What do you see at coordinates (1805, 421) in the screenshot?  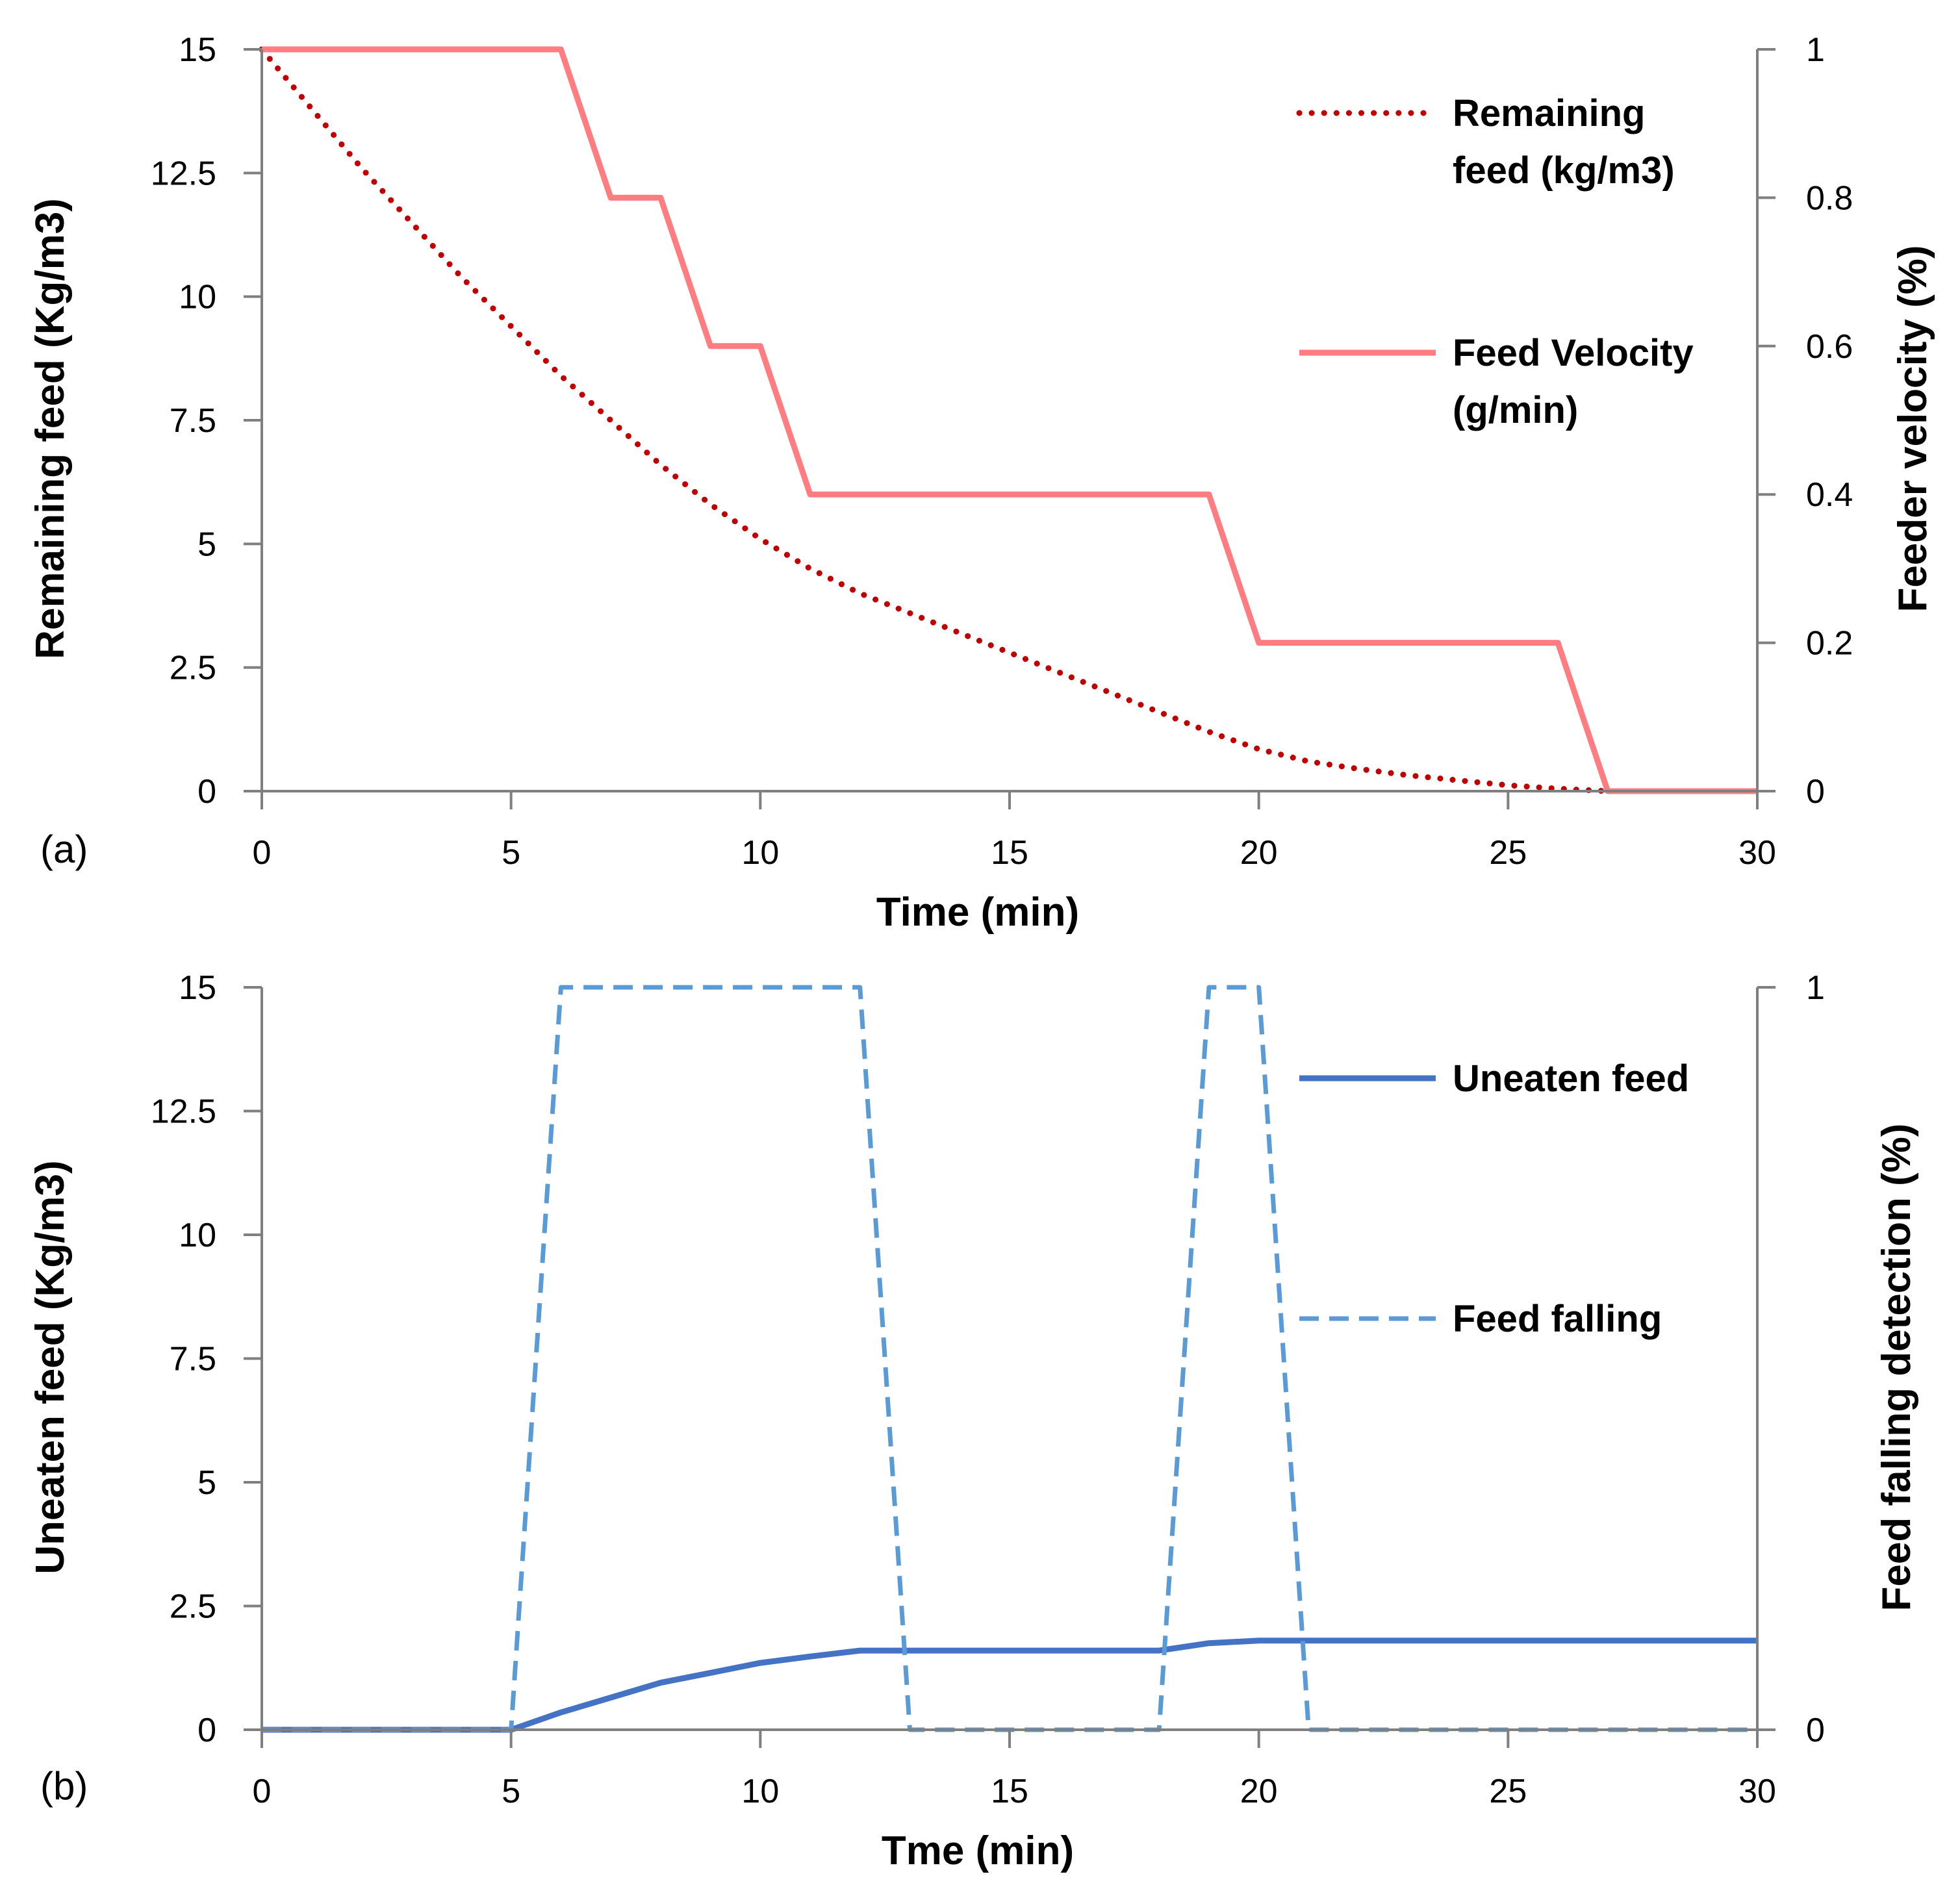 I see `panel-a-right-ticks: 0 0.2 0.4 0.6 0.8 1` at bounding box center [1805, 421].